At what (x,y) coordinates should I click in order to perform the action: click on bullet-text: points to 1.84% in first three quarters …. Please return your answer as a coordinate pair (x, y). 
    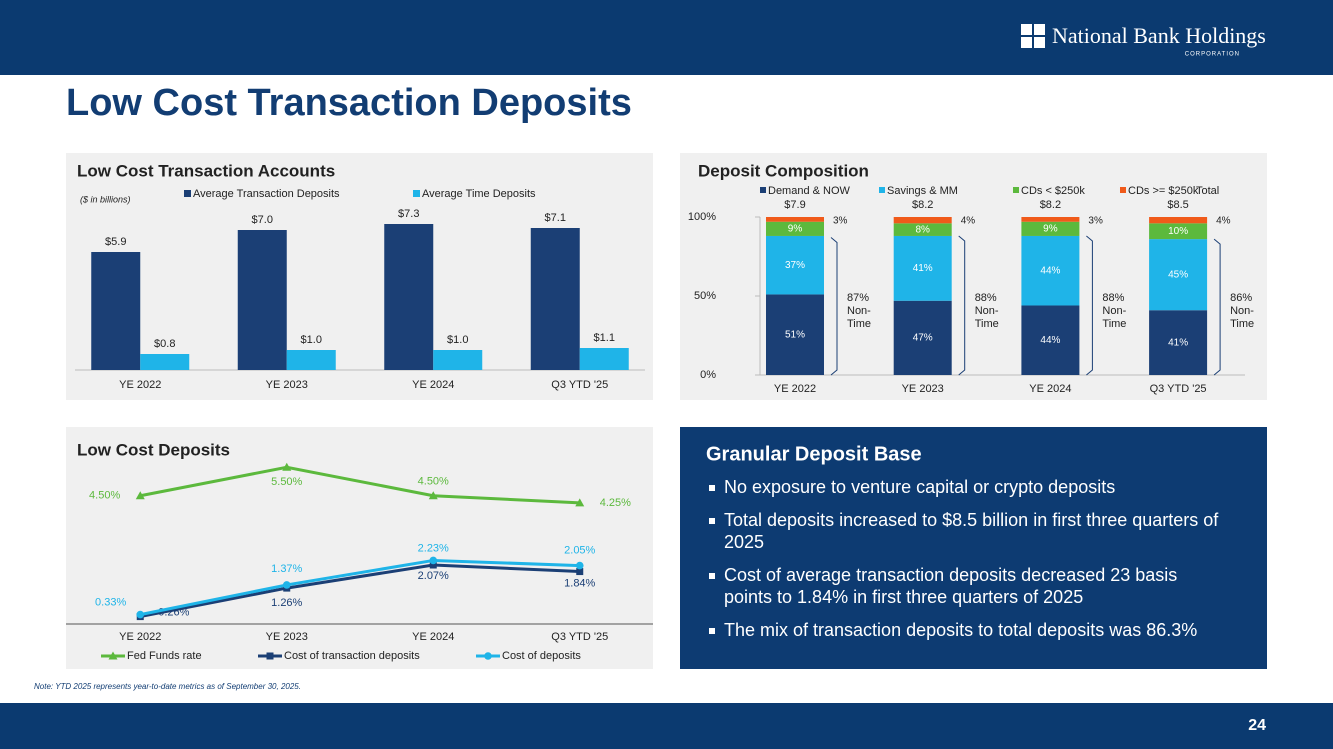
    Looking at the image, I should click on (903, 597).